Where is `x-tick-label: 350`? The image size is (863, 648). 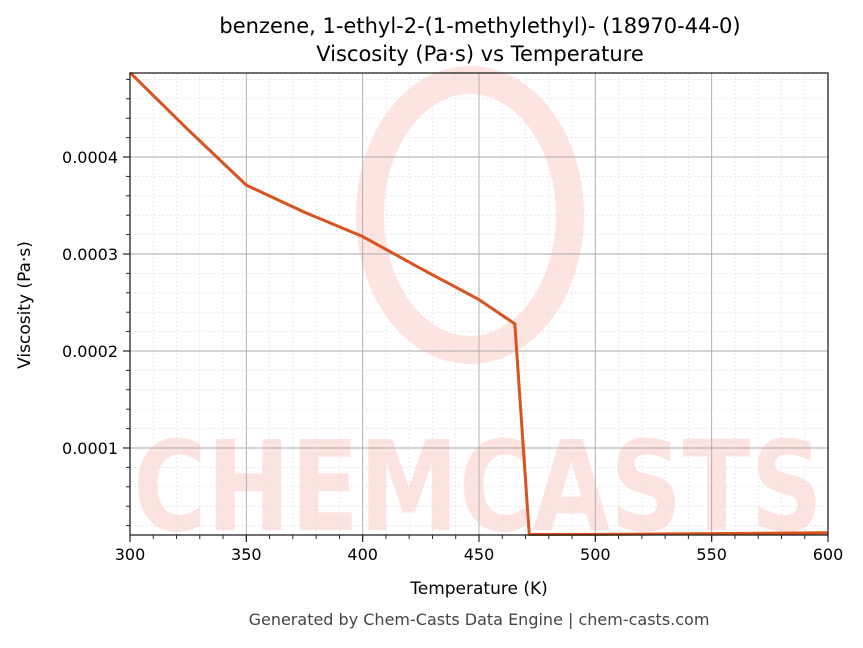
x-tick-label: 350 is located at coordinates (246, 554).